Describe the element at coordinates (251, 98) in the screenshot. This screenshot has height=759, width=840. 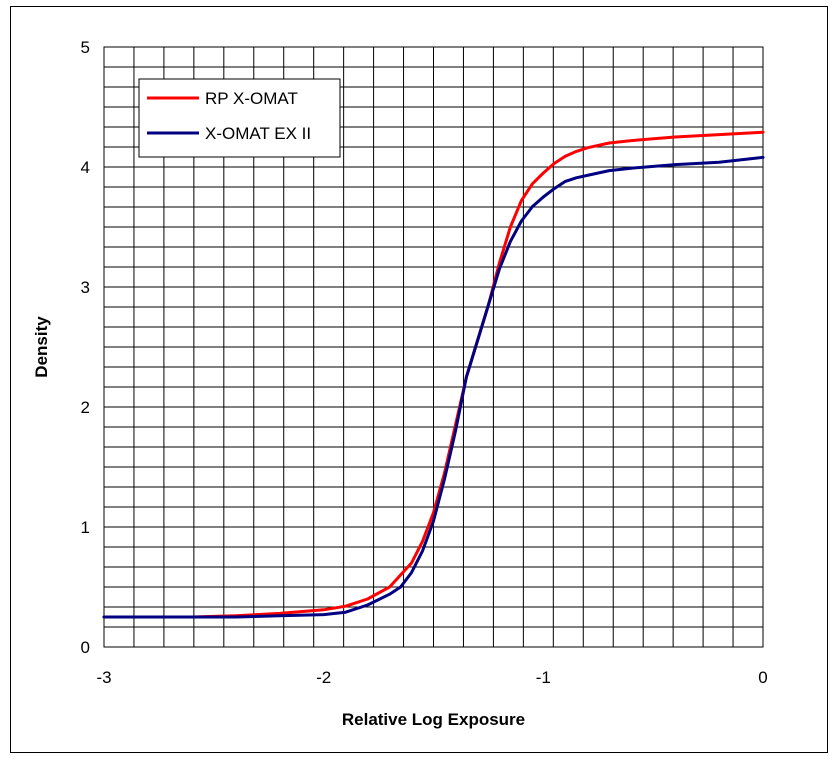
I see `legend-label-rp-x-omat: RP X-OMAT` at that location.